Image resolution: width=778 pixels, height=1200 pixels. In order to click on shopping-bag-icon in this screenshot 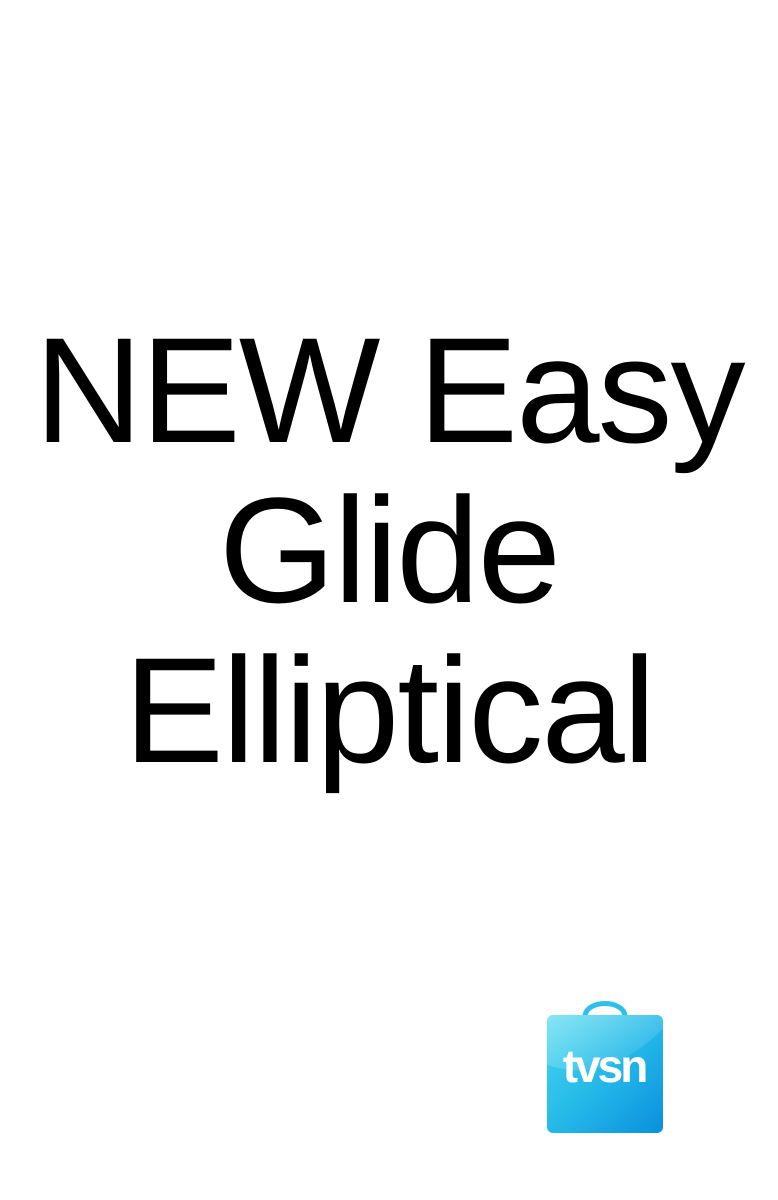, I will do `click(605, 1067)`.